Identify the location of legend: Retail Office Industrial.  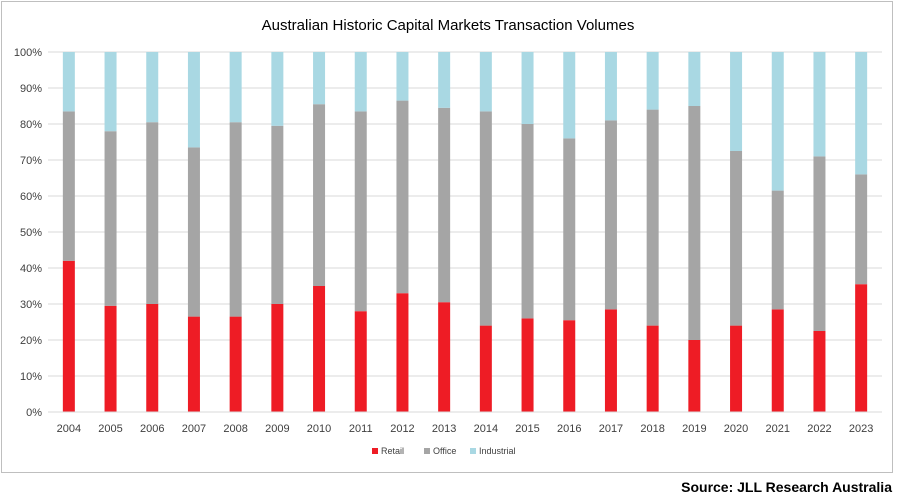
(444, 451).